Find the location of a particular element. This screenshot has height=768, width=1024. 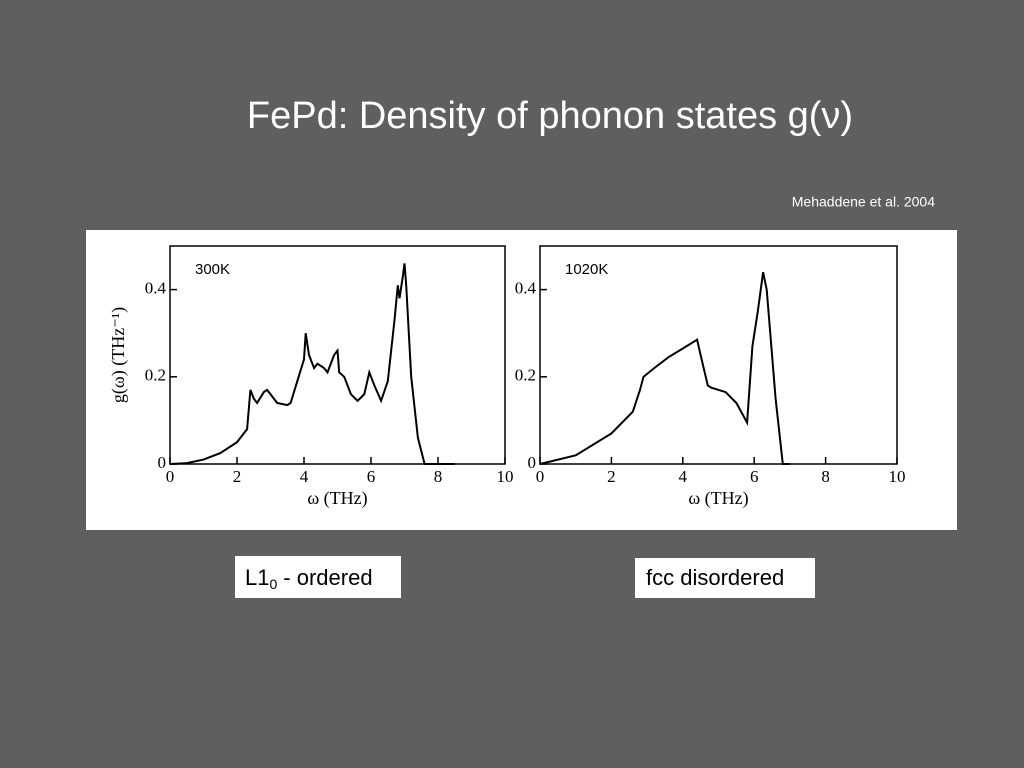

citation: Mehaddene et al. 2004 is located at coordinates (863, 202).